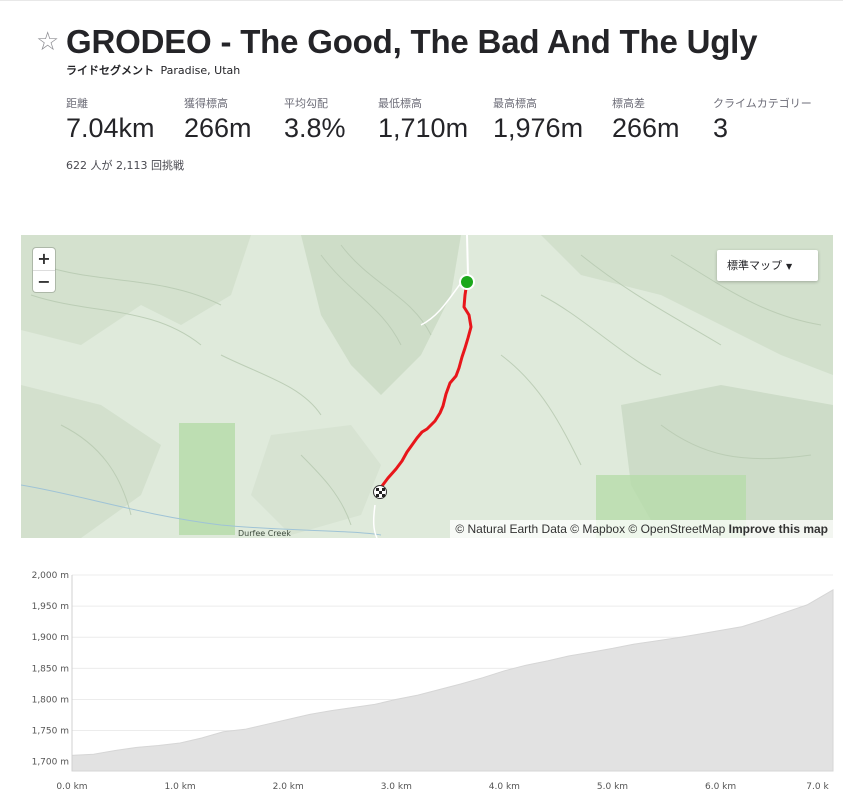  I want to click on x-tick-label: 4.0 km, so click(504, 787).